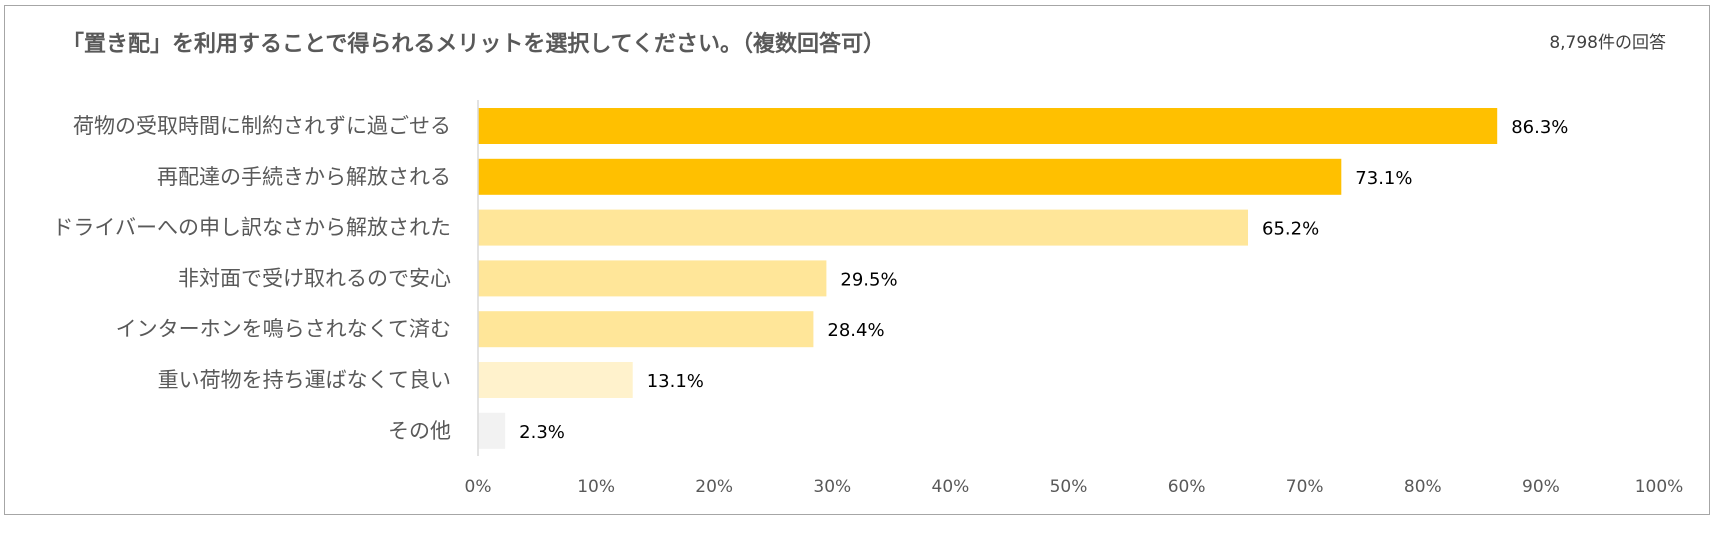  Describe the element at coordinates (832, 487) in the screenshot. I see `x-tick-label: 30%` at that location.